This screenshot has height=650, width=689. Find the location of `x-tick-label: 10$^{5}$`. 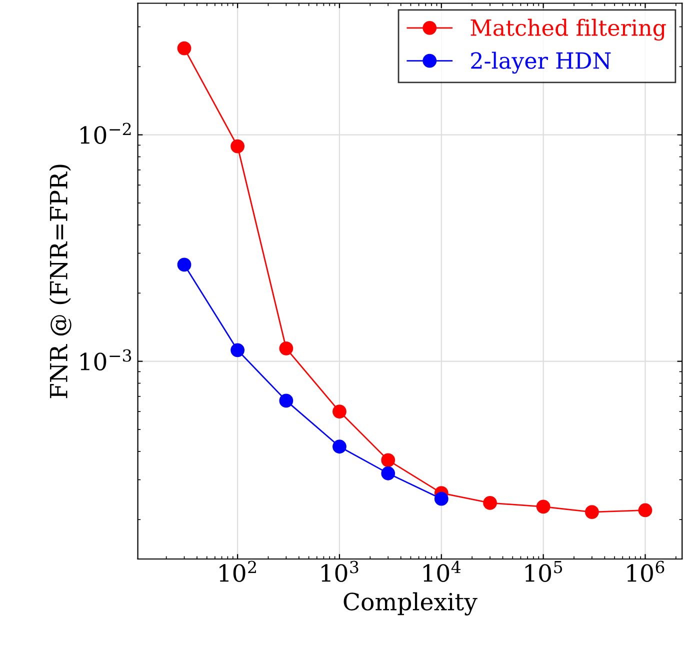

x-tick-label: 10$^{5}$ is located at coordinates (543, 571).